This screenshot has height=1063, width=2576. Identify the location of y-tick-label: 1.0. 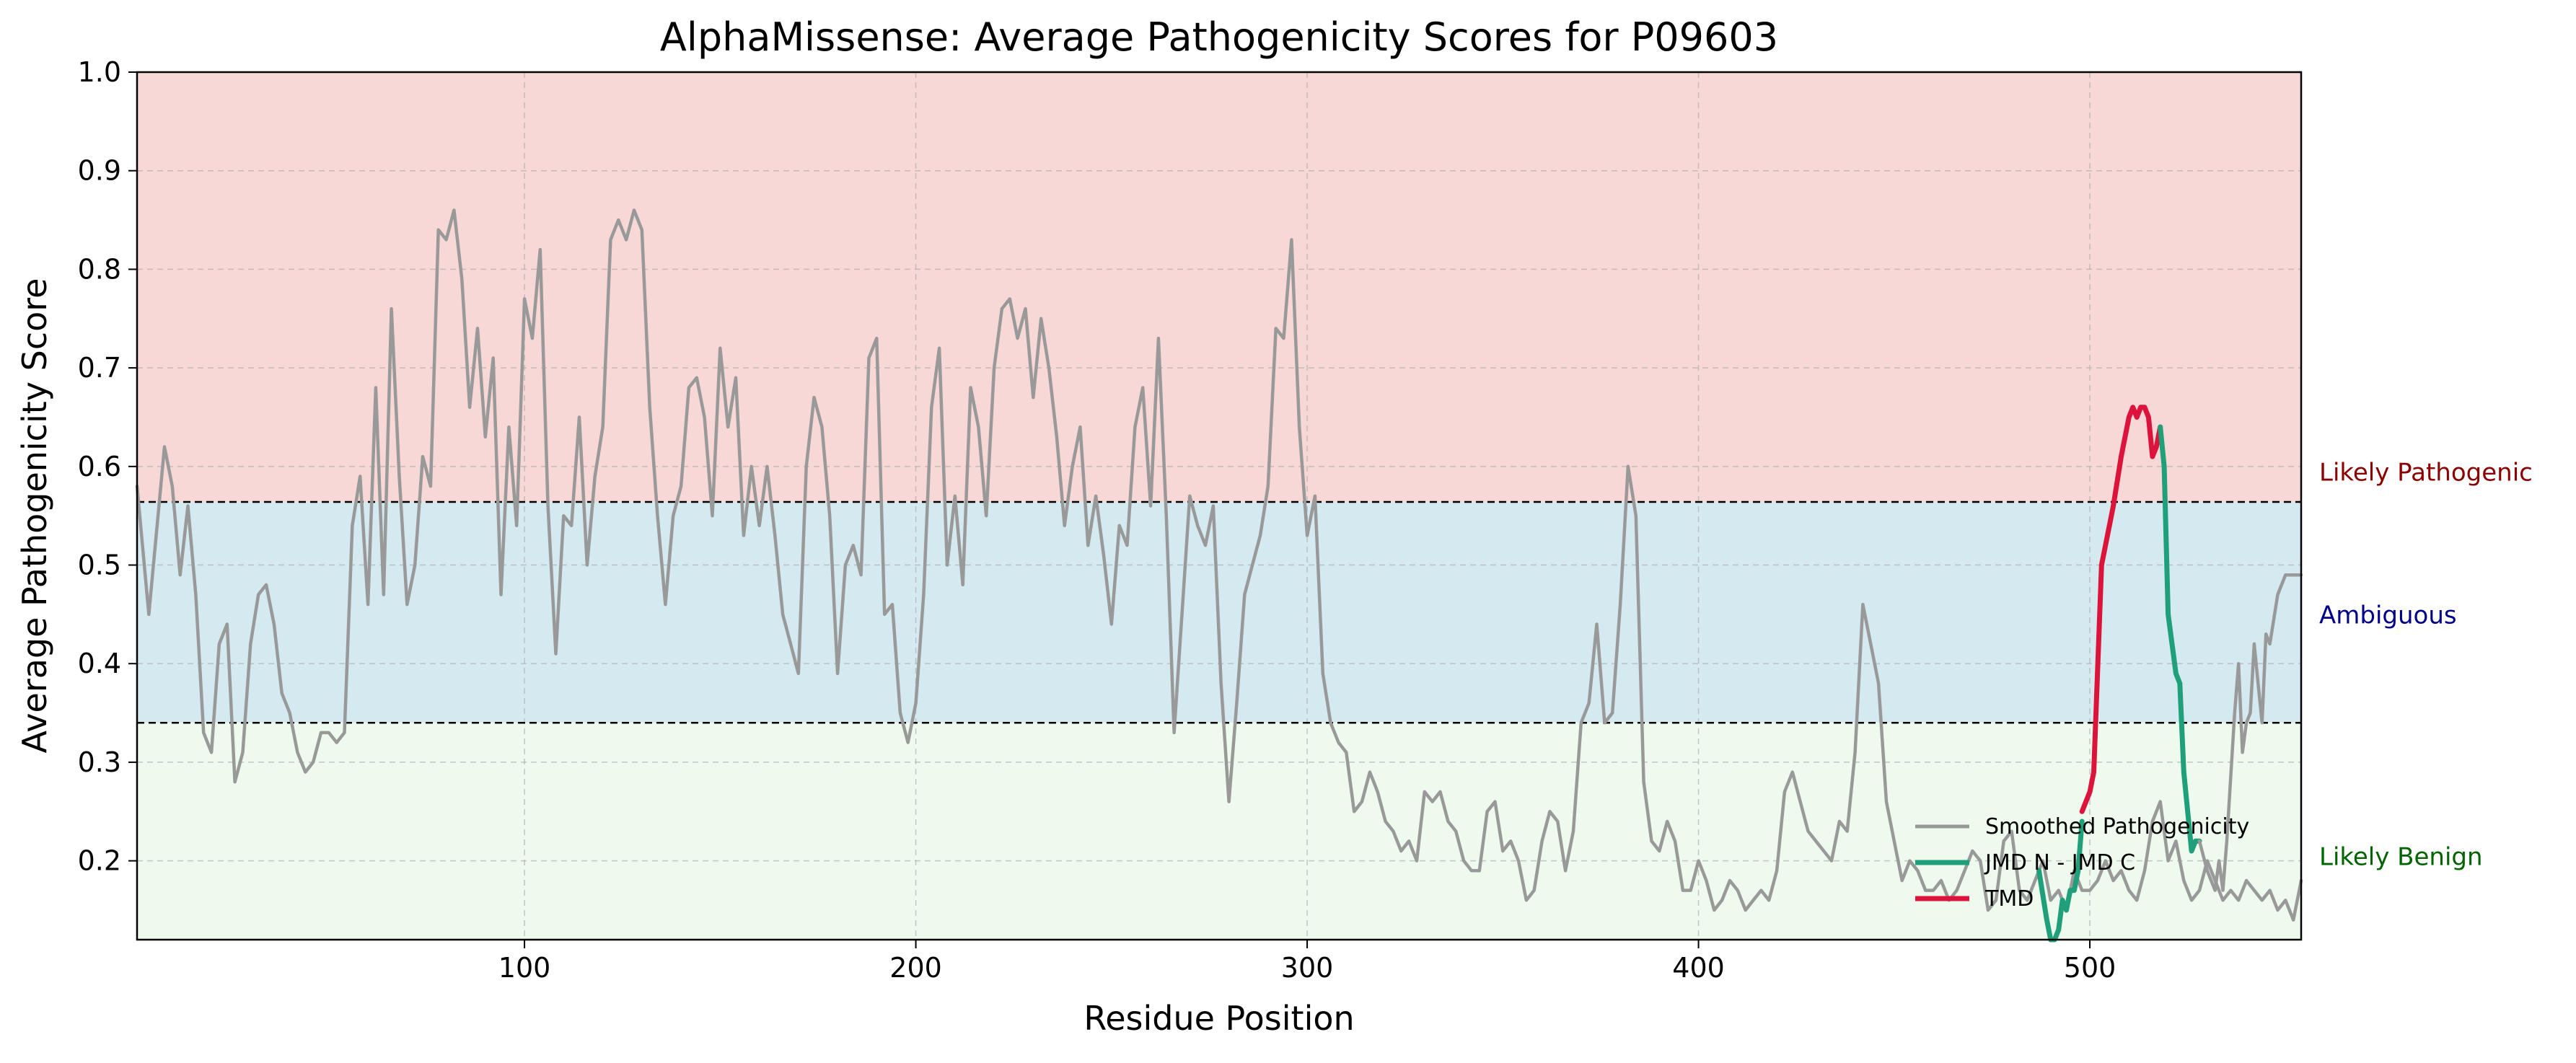
(99, 72).